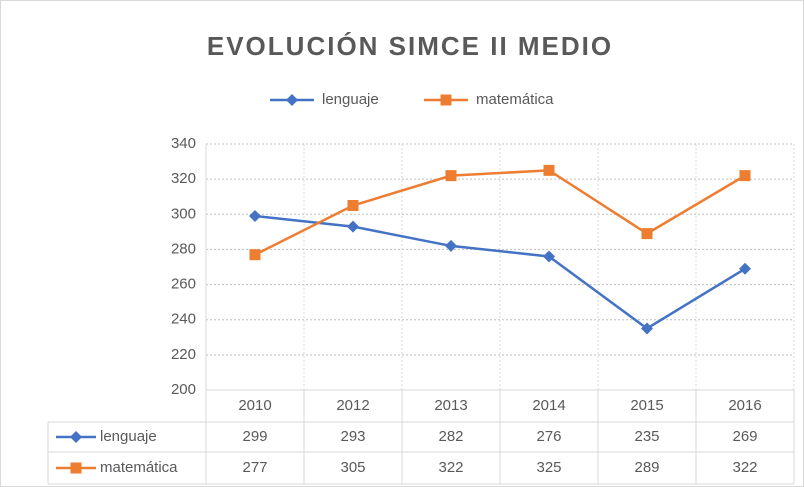 The image size is (804, 487). I want to click on y-tick-label: 240, so click(183, 319).